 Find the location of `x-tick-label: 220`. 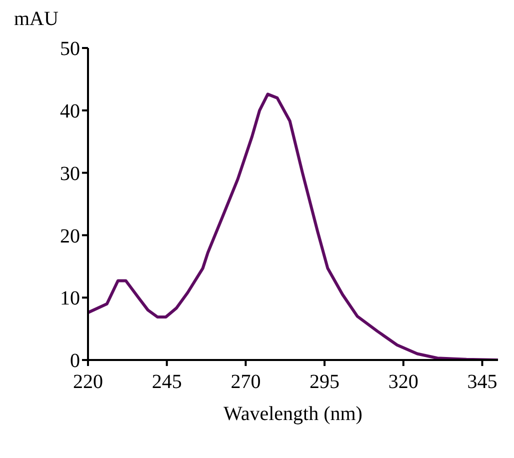

x-tick-label: 220 is located at coordinates (88, 382).